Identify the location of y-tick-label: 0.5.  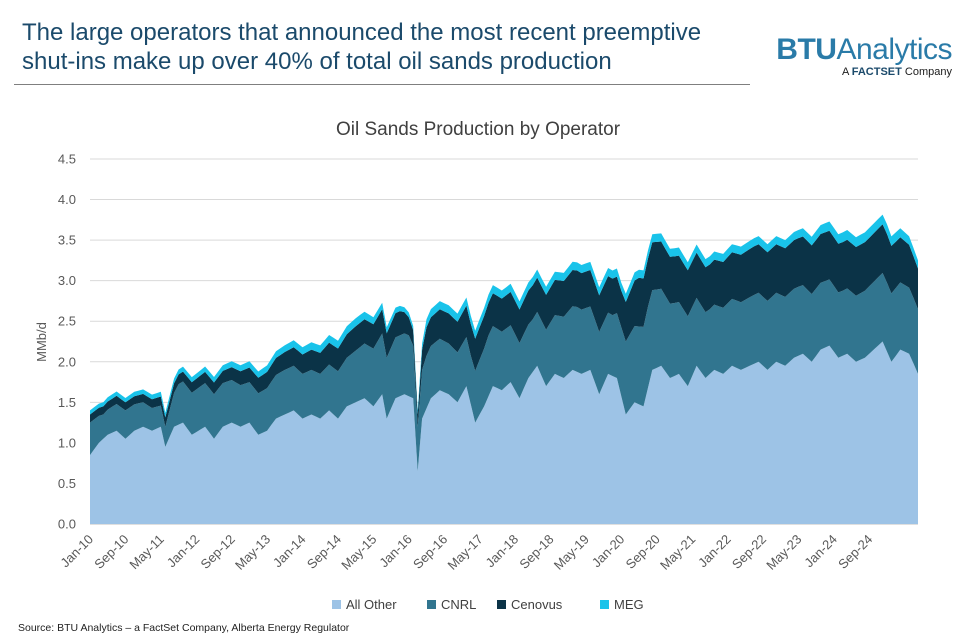
(67, 483).